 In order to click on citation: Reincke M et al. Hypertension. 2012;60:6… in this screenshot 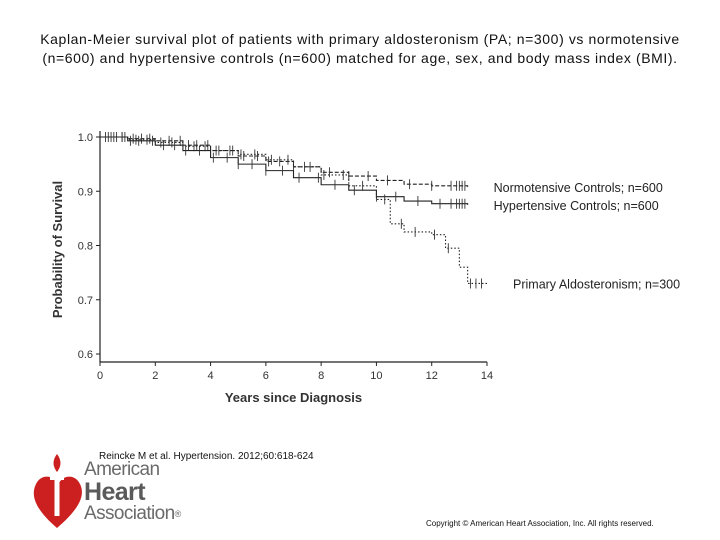, I will do `click(206, 456)`.